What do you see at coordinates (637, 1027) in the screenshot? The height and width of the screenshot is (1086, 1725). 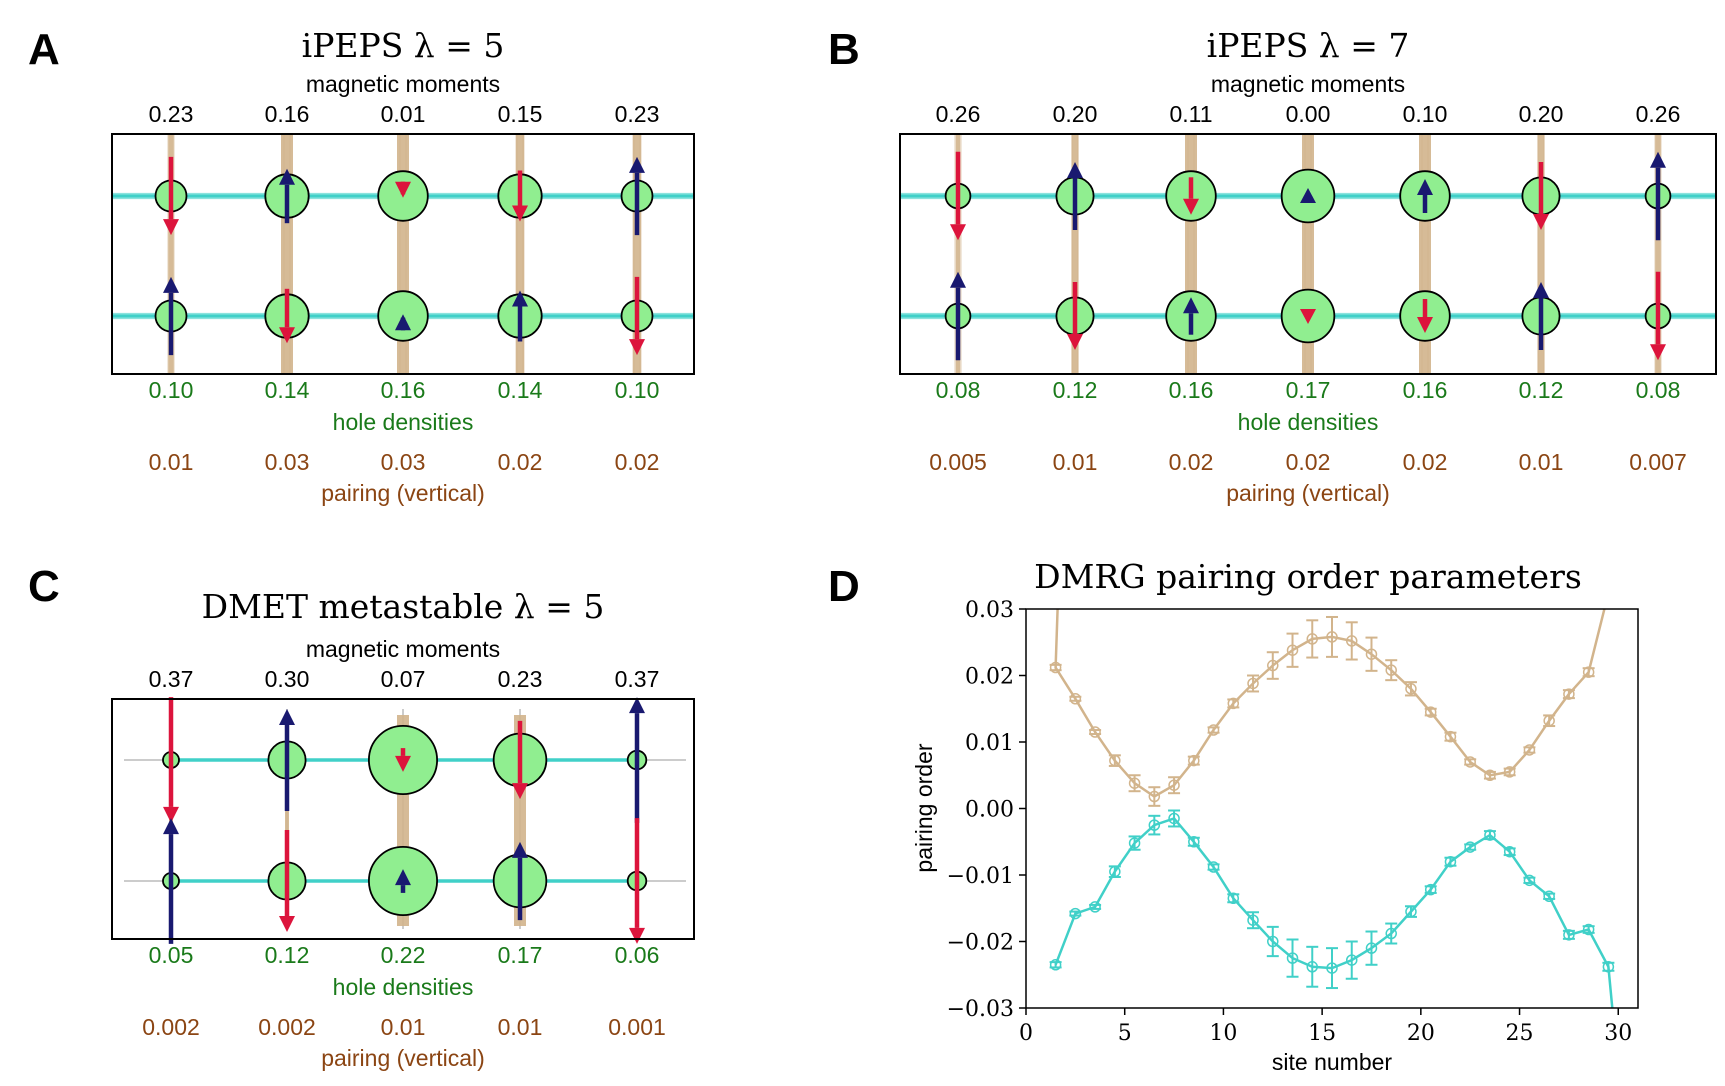 I see `pairing-value: 0.001` at bounding box center [637, 1027].